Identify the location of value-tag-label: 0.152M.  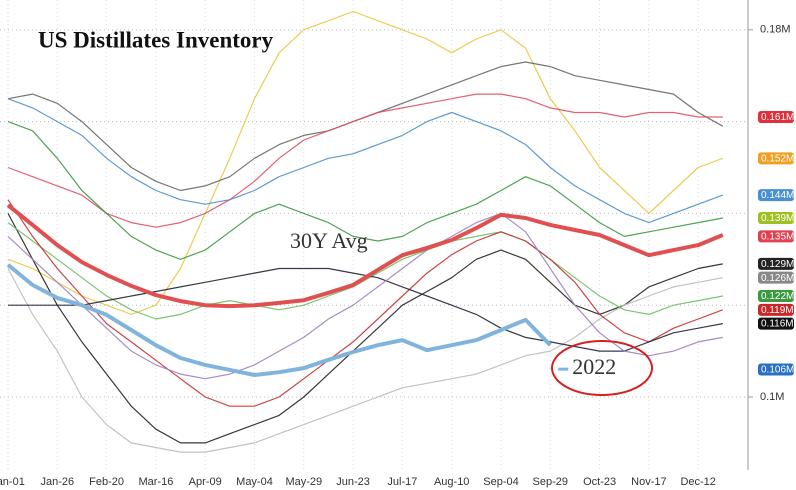
(777, 158).